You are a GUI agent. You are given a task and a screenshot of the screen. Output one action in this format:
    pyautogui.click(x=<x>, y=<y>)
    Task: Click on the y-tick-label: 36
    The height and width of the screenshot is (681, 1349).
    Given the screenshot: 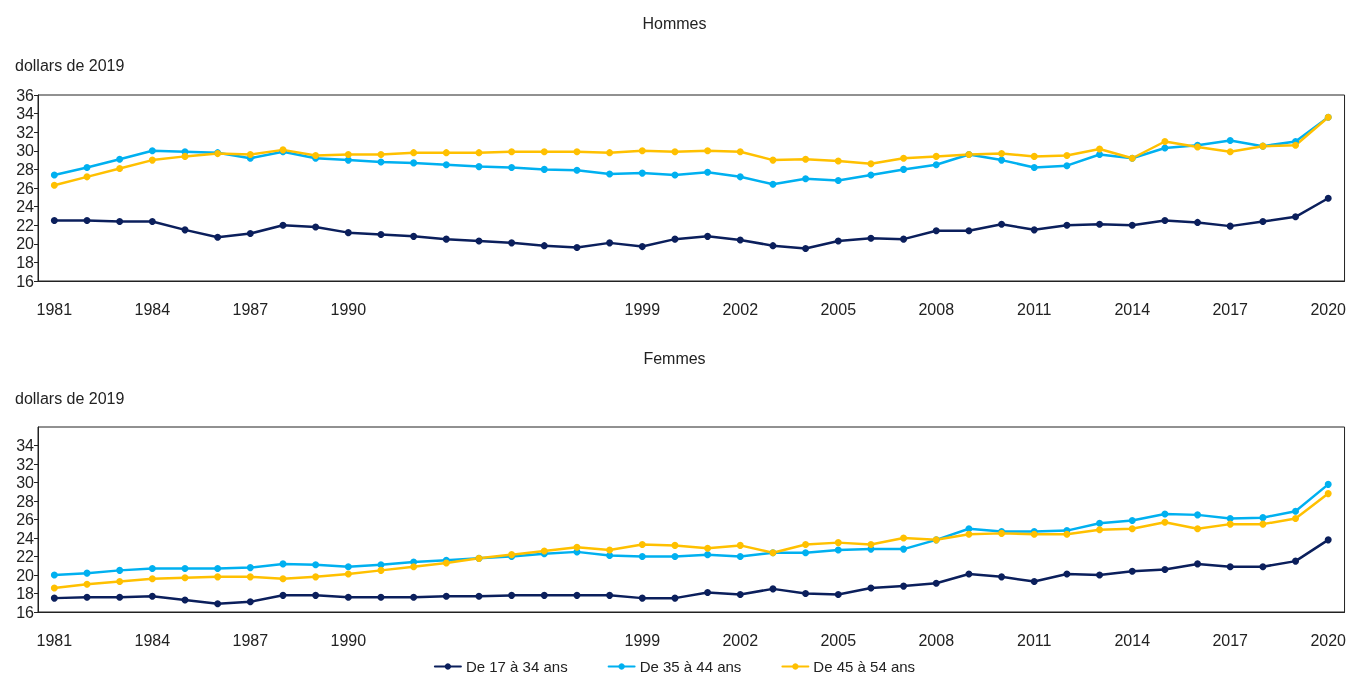 What is the action you would take?
    pyautogui.click(x=25, y=95)
    